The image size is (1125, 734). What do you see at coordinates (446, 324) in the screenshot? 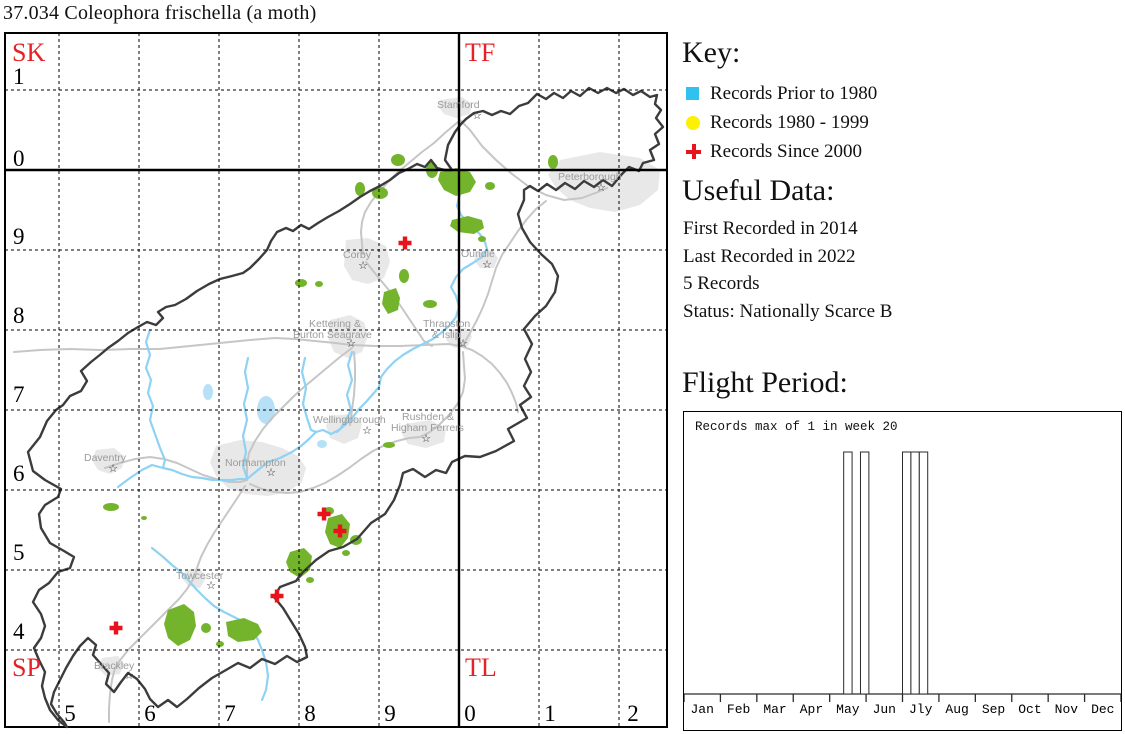
I see `town-label-thrapston-1: Thrapston` at bounding box center [446, 324].